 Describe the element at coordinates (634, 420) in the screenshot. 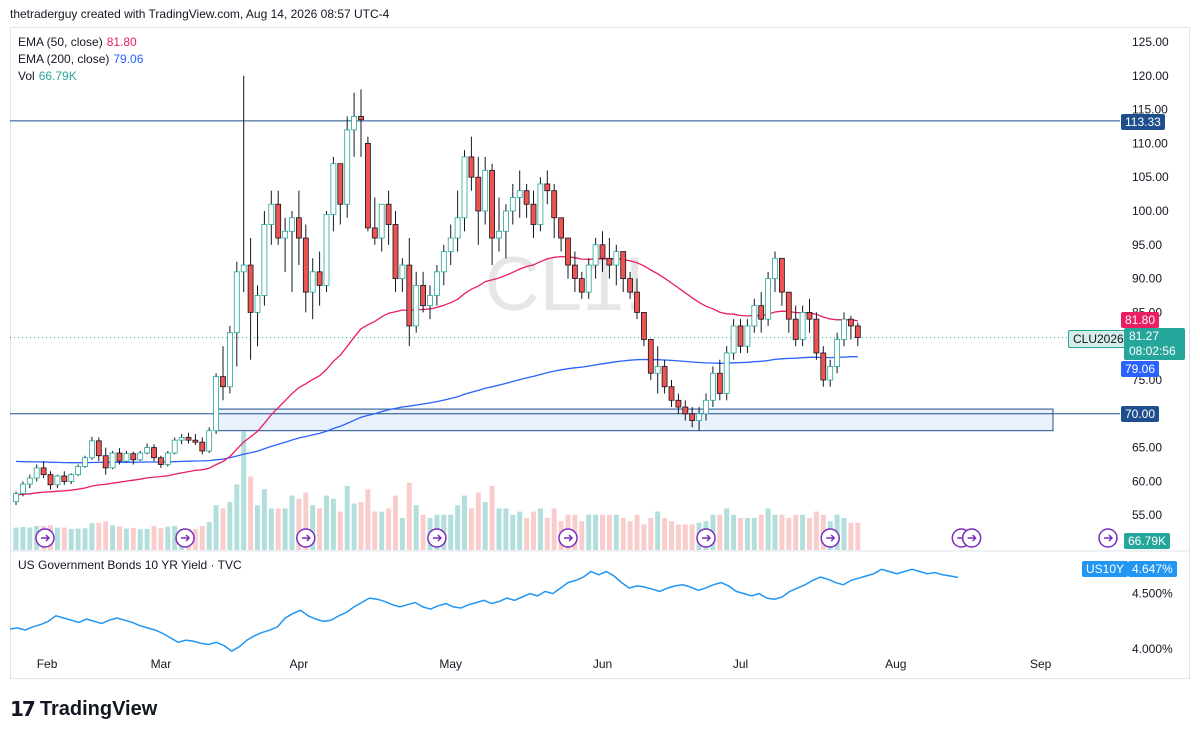

I see `support-zone-rect` at that location.